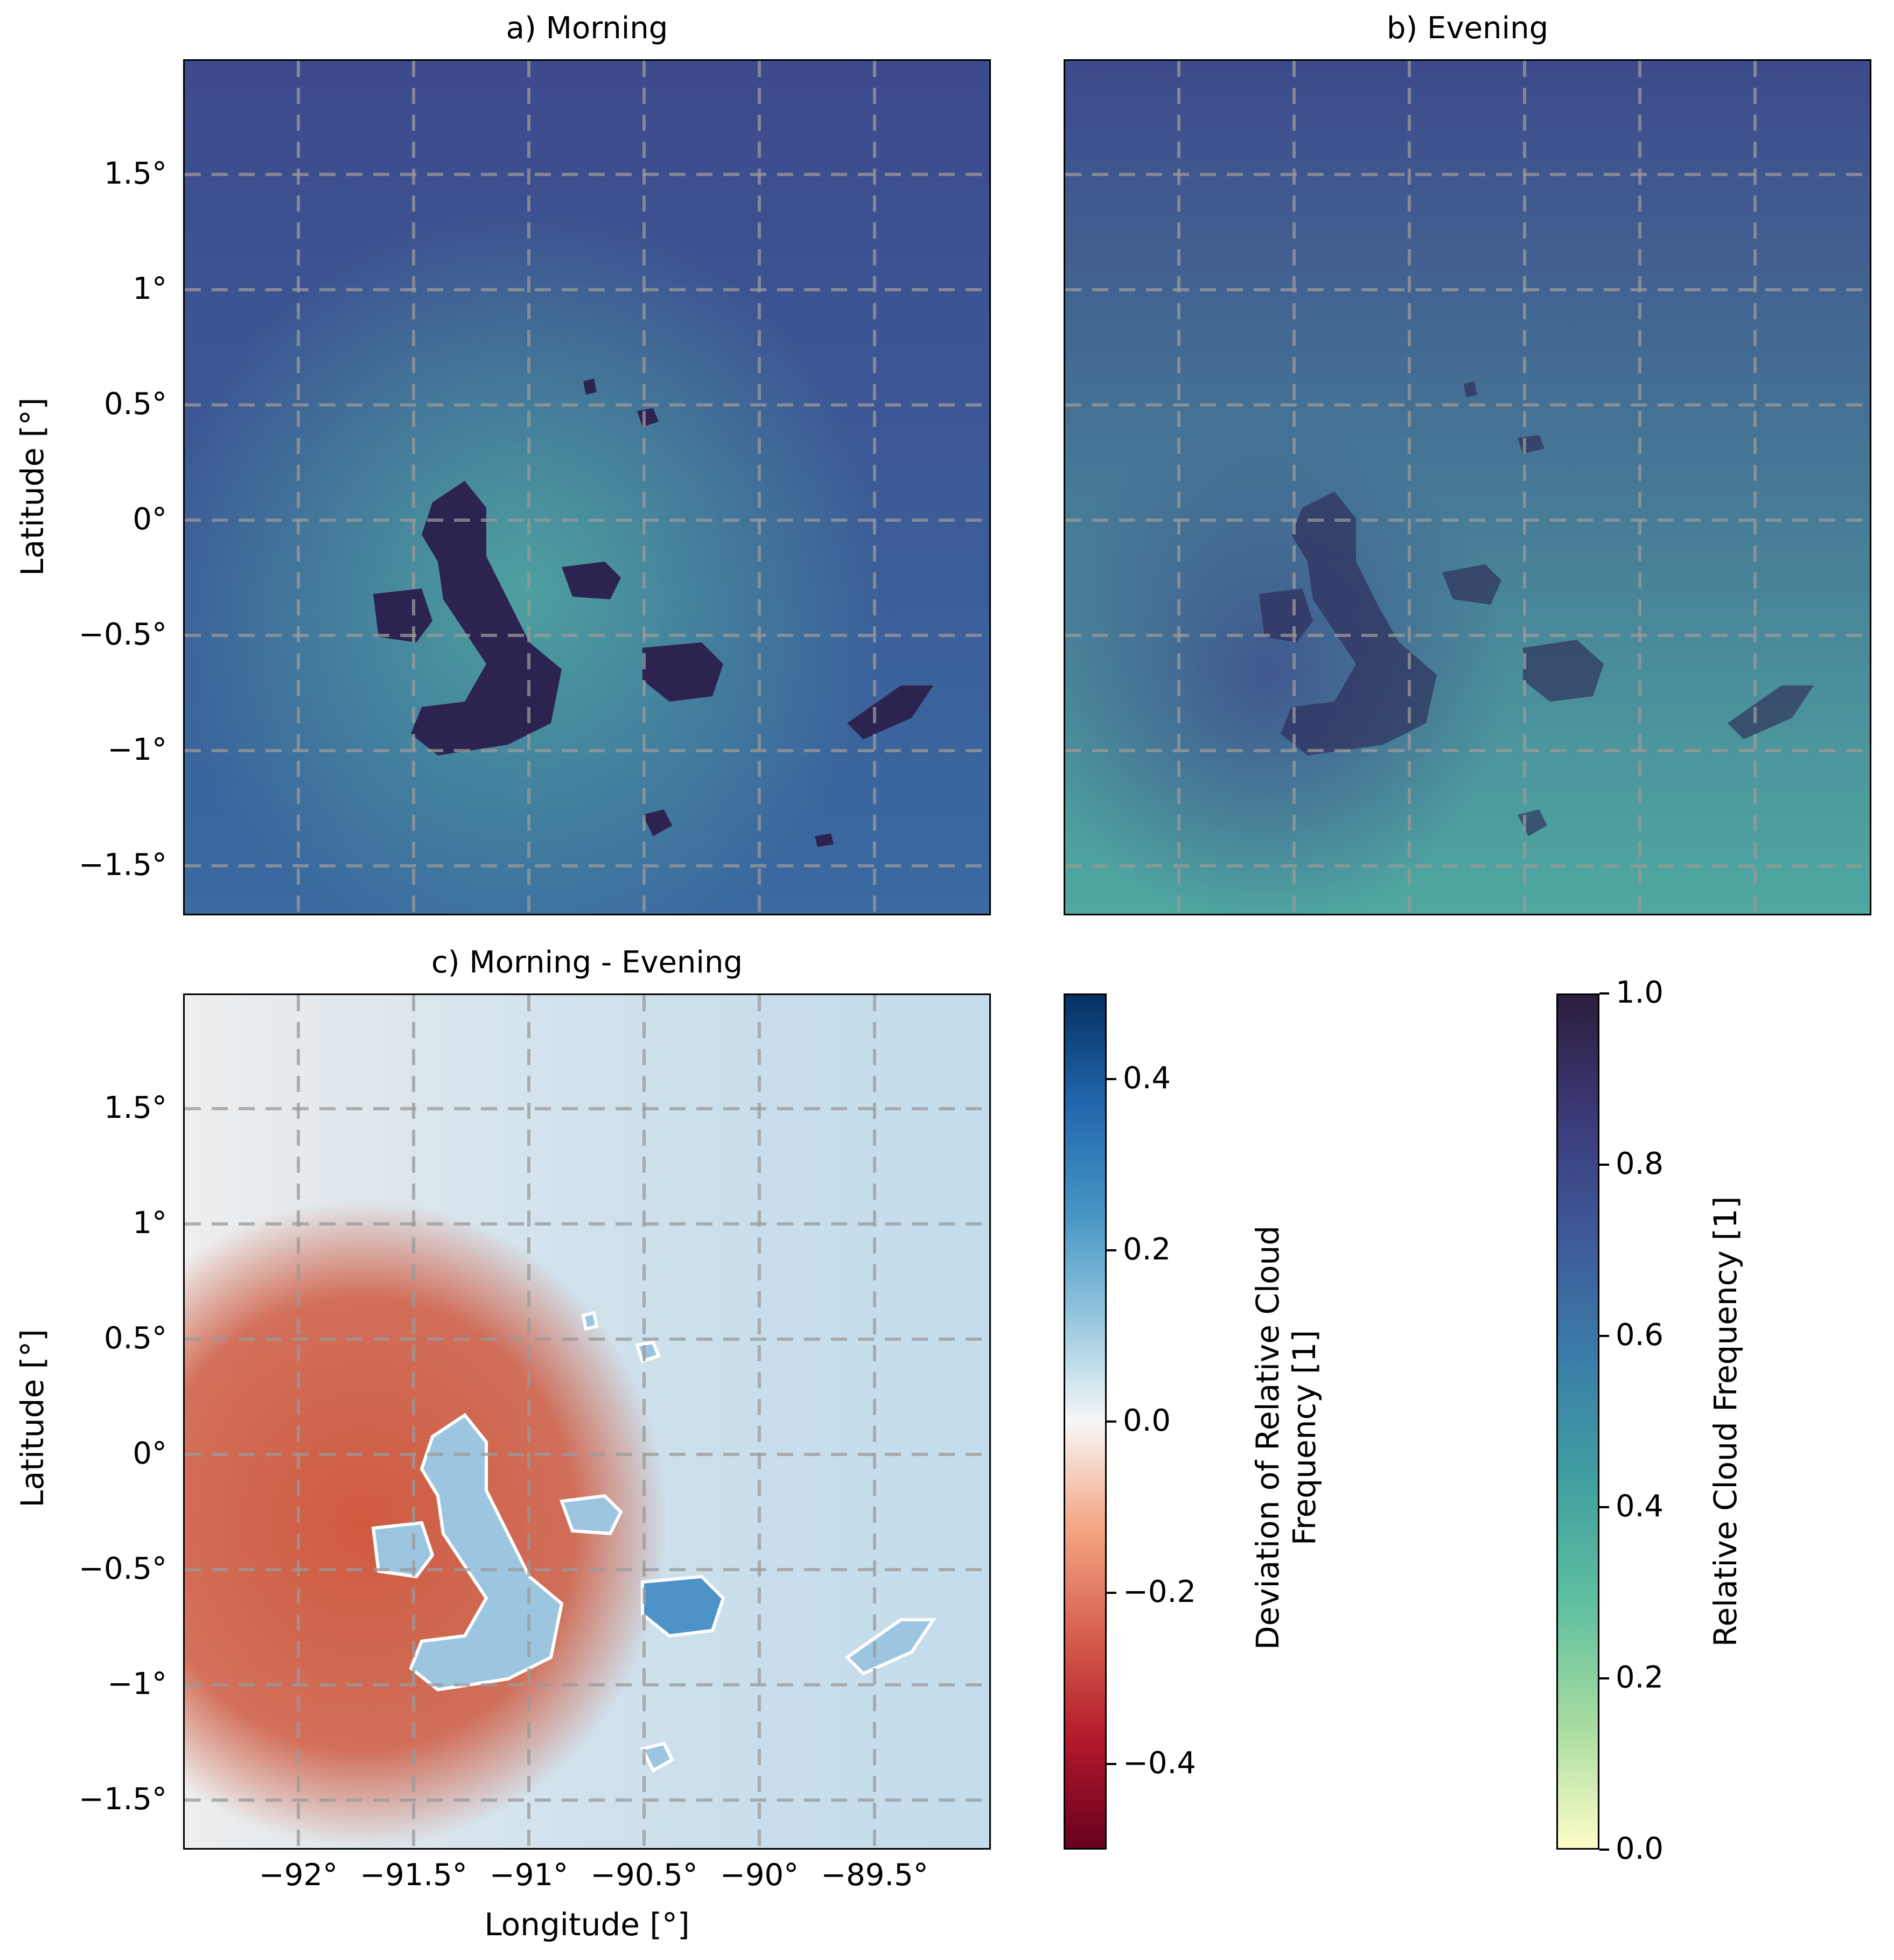 The width and height of the screenshot is (1894, 1960). Describe the element at coordinates (644, 1875) in the screenshot. I see `lon-tick: −90.5°` at that location.